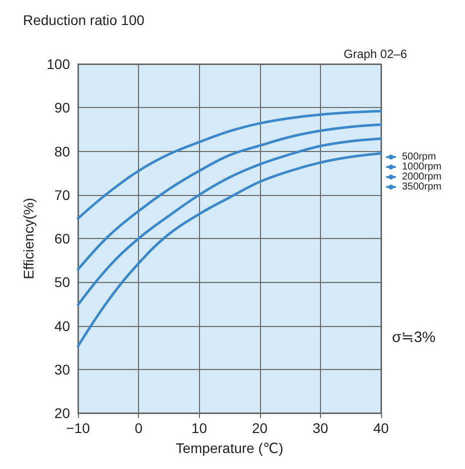 The height and width of the screenshot is (469, 465). I want to click on legend-label: 2000rpm, so click(422, 177).